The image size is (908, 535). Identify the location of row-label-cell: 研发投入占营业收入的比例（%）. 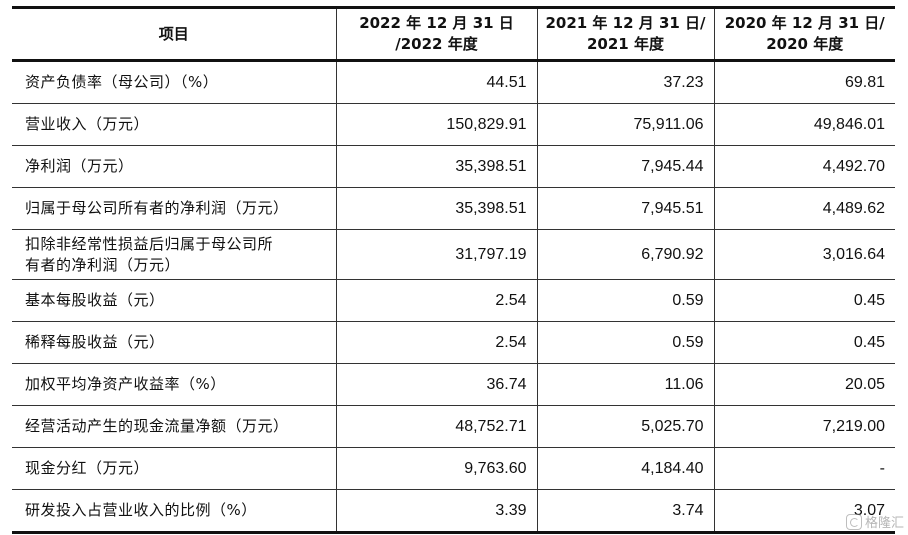
(174, 511).